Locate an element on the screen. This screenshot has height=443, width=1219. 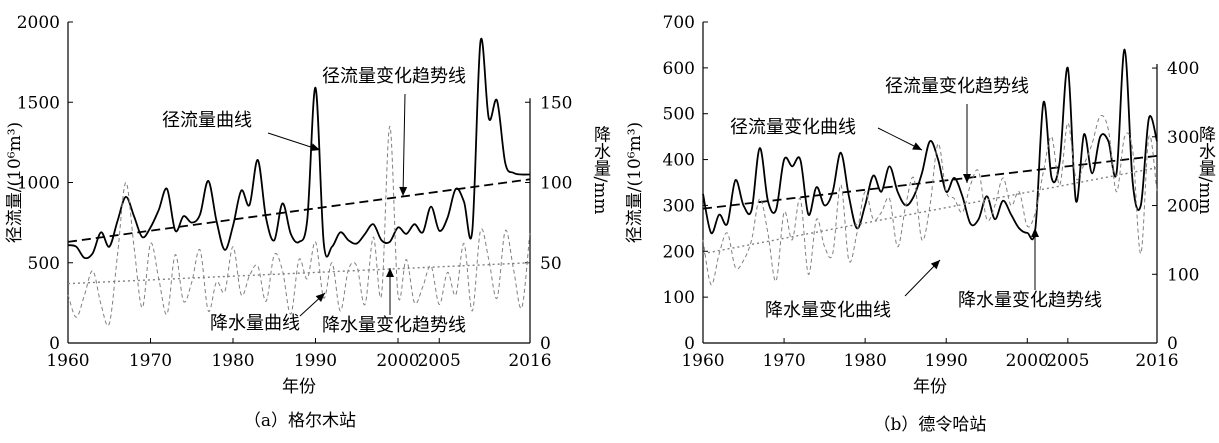
y-right-tick-label: 200 is located at coordinates (1183, 207).